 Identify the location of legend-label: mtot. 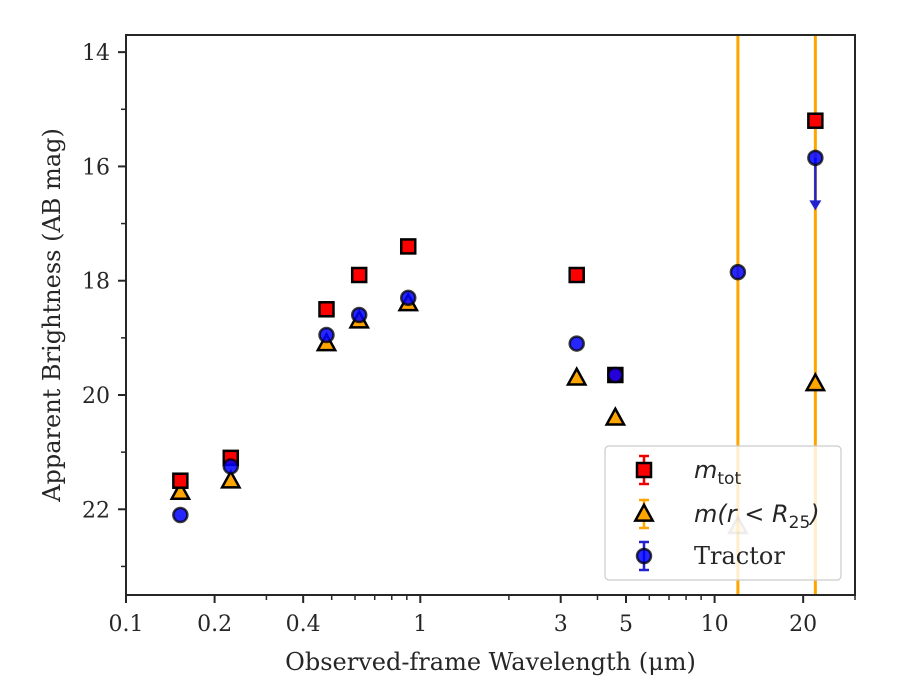
(717, 472).